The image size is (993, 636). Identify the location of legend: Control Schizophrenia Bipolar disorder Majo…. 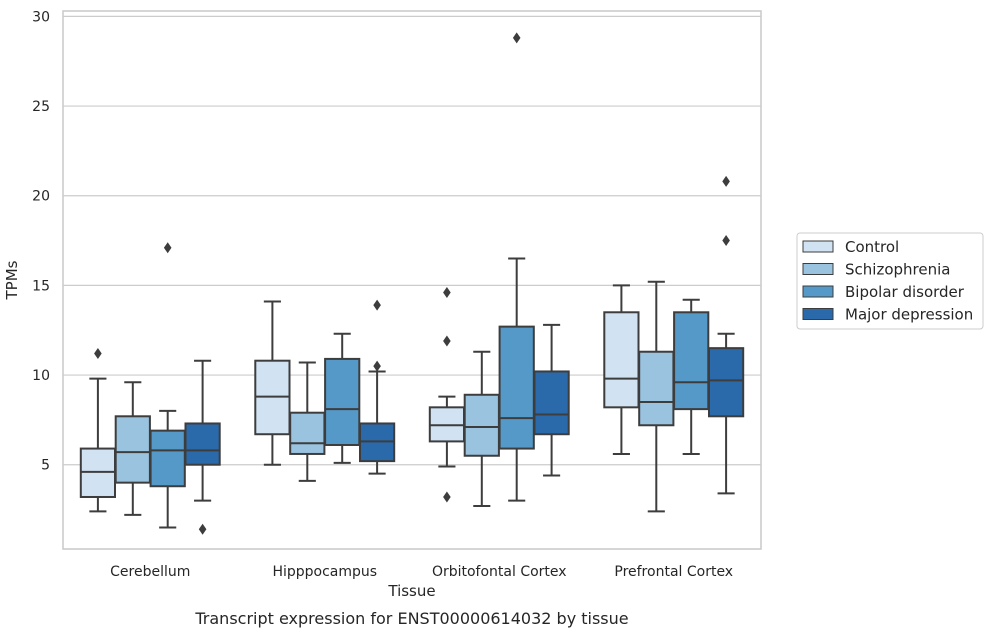
(890, 281).